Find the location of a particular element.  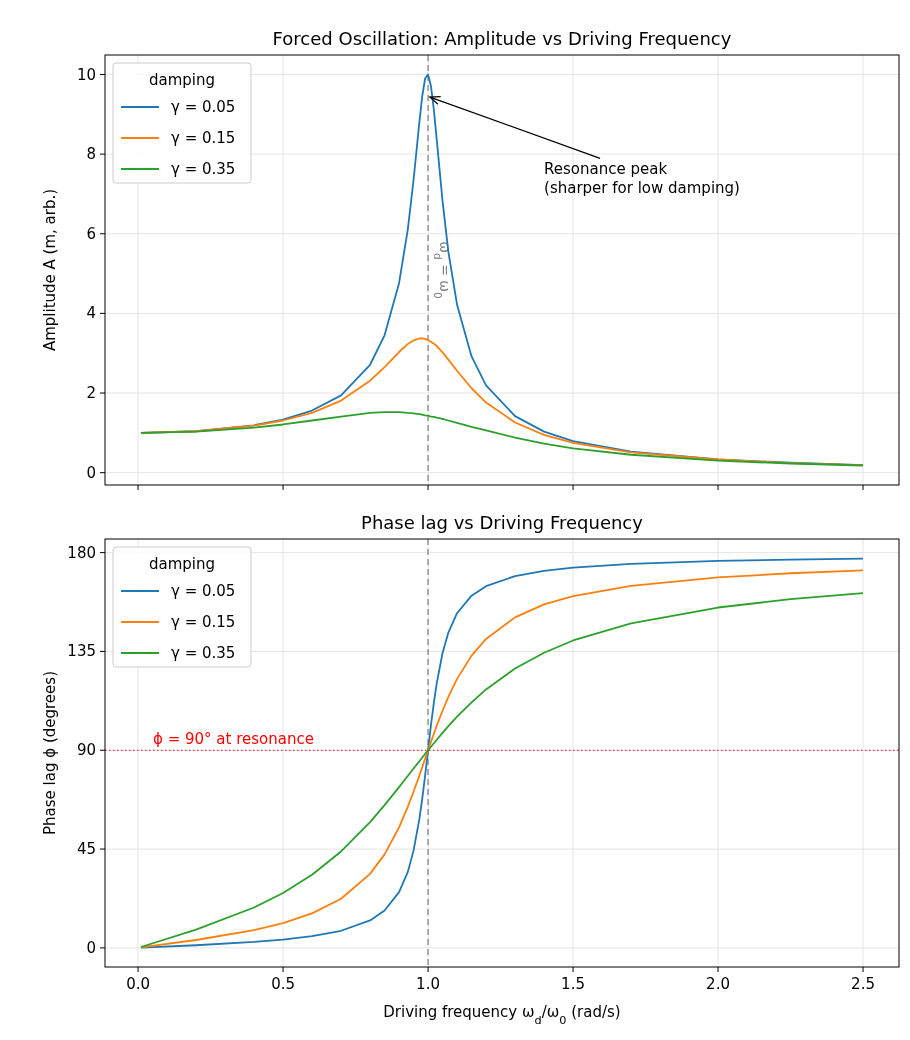

y-tick-label: 90 is located at coordinates (86, 750).